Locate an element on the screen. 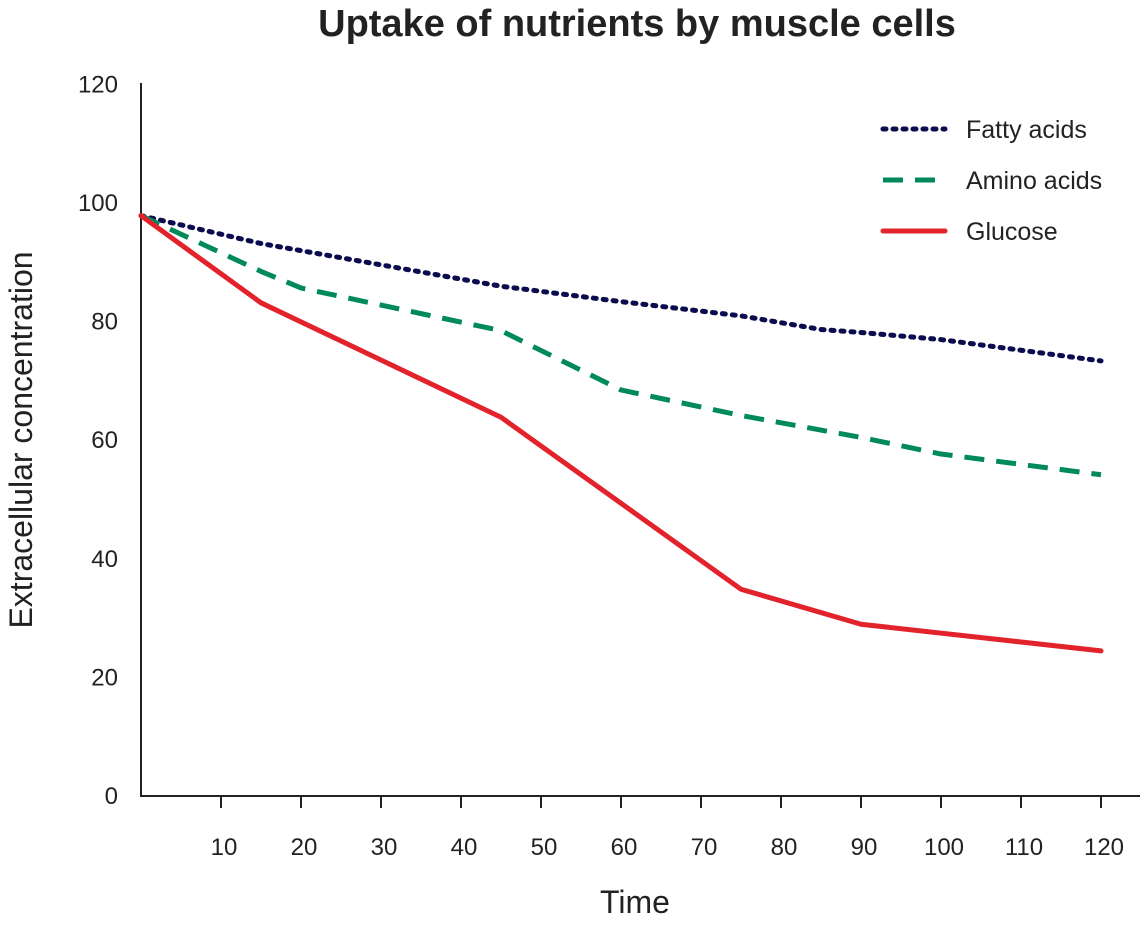 This screenshot has width=1141, height=925. x-axis-label: Time is located at coordinates (635, 902).